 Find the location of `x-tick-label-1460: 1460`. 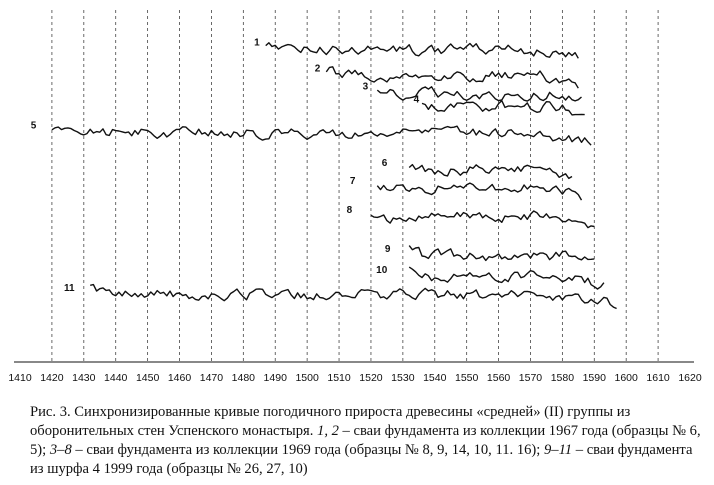

x-tick-label-1460: 1460 is located at coordinates (180, 378).